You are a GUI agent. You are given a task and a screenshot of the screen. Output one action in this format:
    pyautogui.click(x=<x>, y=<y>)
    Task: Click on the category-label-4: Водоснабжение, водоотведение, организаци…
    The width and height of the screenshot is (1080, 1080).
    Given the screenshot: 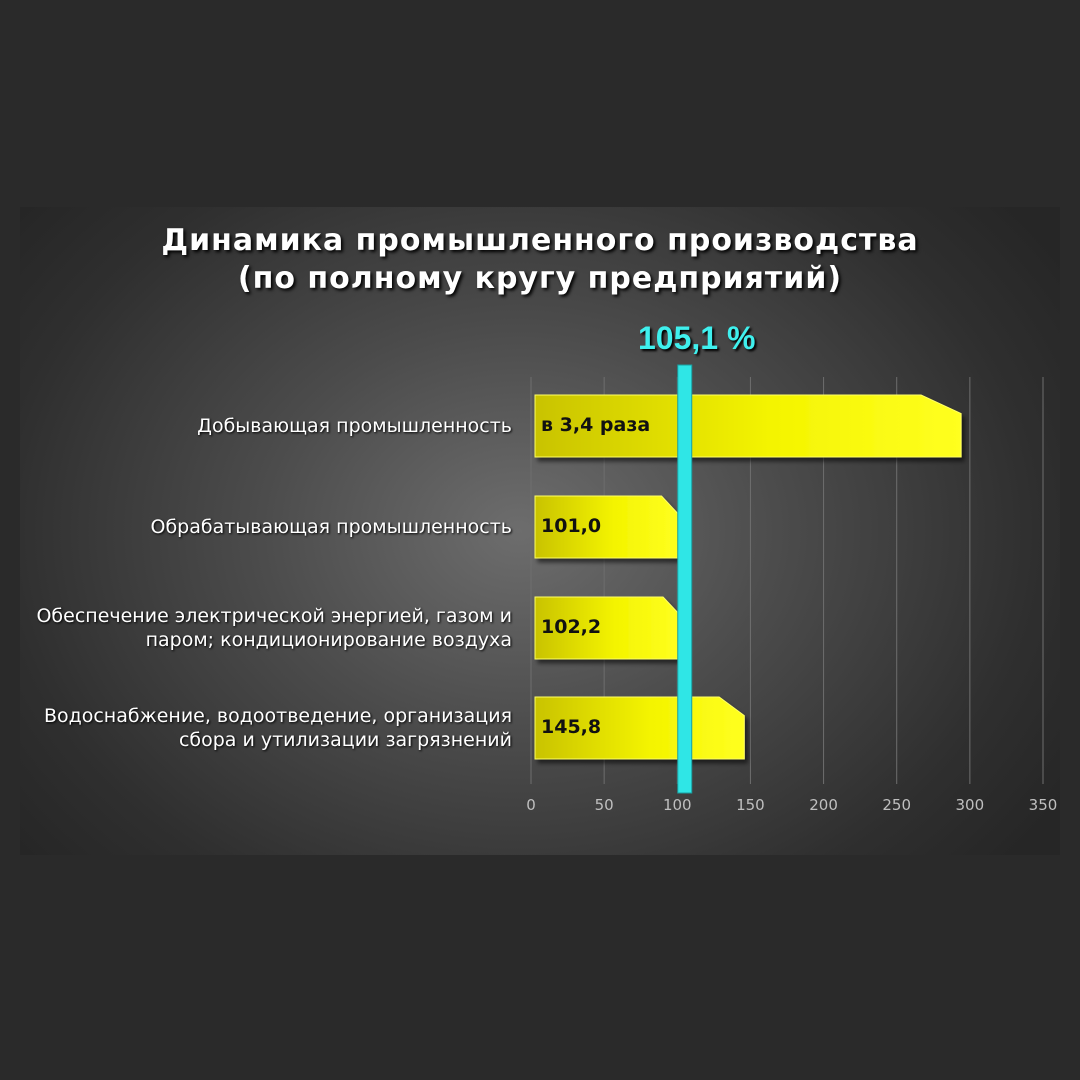 What is the action you would take?
    pyautogui.click(x=277, y=728)
    